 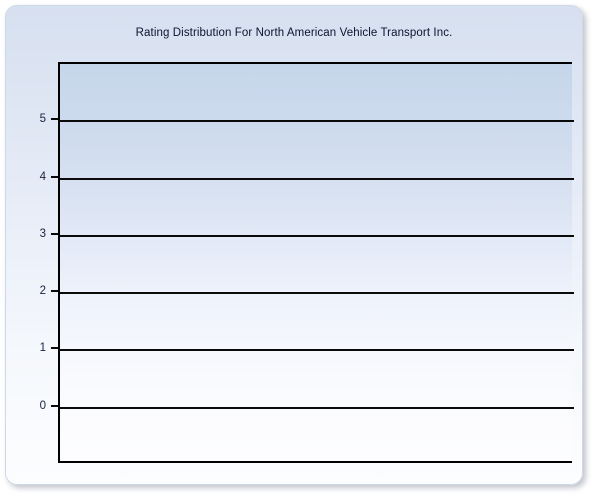 I want to click on y-tick-label-2: 2, so click(x=42, y=291).